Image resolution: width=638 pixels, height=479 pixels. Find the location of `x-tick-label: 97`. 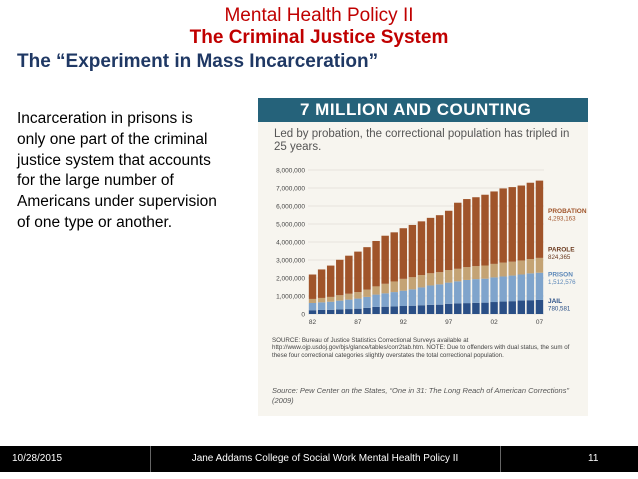

x-tick-label: 97 is located at coordinates (449, 322).